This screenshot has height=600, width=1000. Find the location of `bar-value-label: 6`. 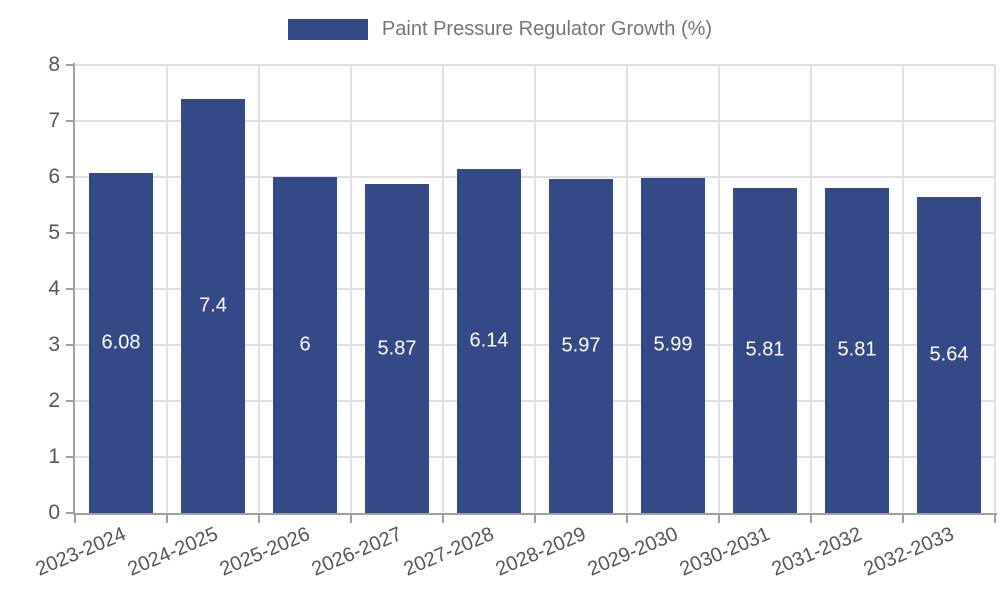

bar-value-label: 6 is located at coordinates (305, 344).